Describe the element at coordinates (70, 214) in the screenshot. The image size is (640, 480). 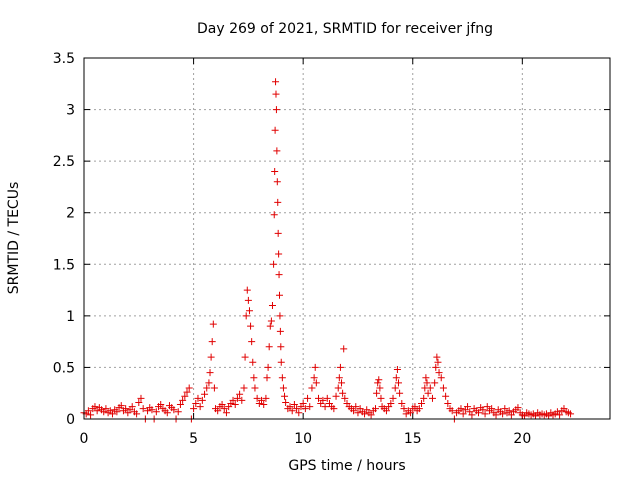
I see `y-tick-label: 2` at that location.